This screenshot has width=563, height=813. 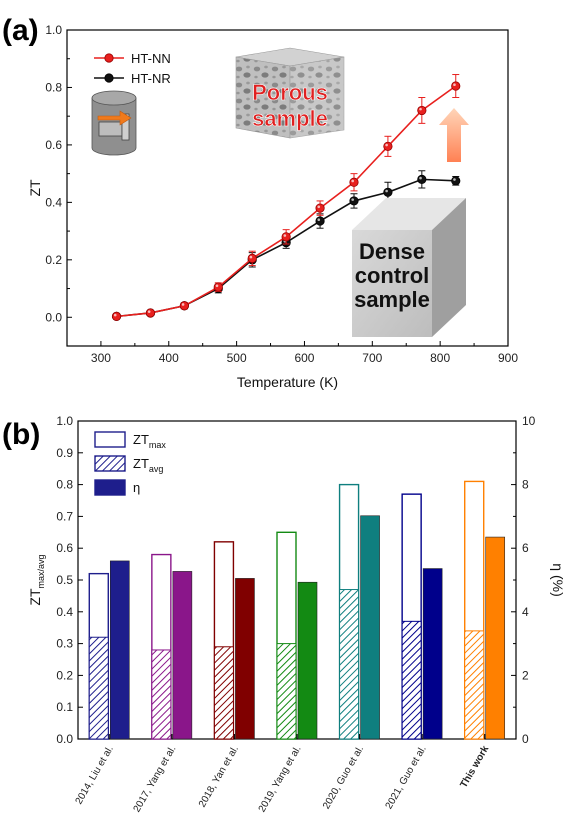 What do you see at coordinates (21, 434) in the screenshot?
I see `panel-b-label: (b)` at bounding box center [21, 434].